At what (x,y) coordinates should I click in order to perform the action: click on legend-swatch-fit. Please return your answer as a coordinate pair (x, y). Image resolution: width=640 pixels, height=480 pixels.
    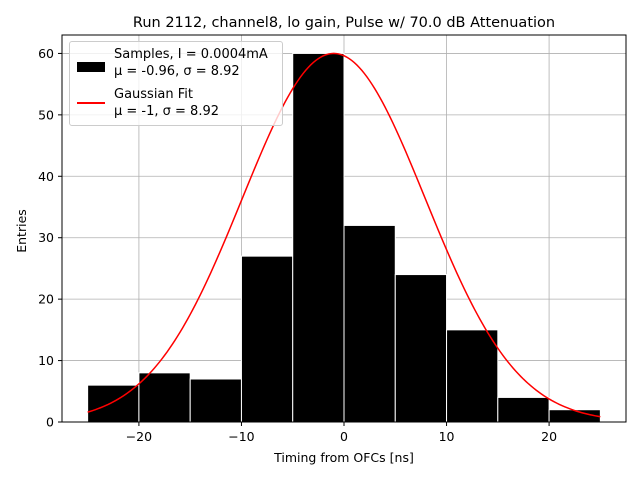
    Looking at the image, I should click on (91, 103).